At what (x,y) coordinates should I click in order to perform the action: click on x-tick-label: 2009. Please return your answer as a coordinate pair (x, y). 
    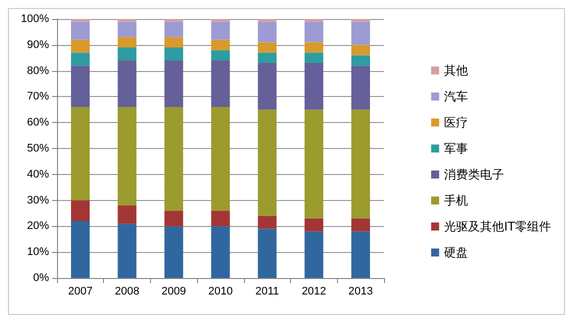
    Looking at the image, I should click on (174, 292).